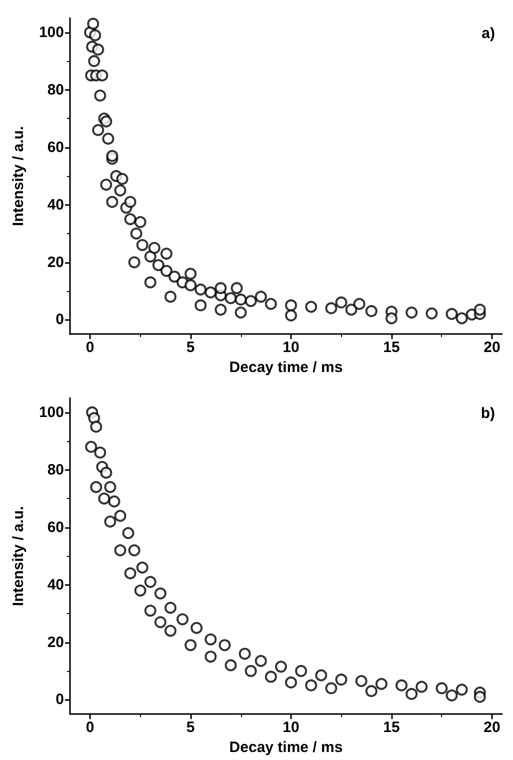 The height and width of the screenshot is (760, 513). What do you see at coordinates (488, 413) in the screenshot?
I see `annotation: b)` at bounding box center [488, 413].